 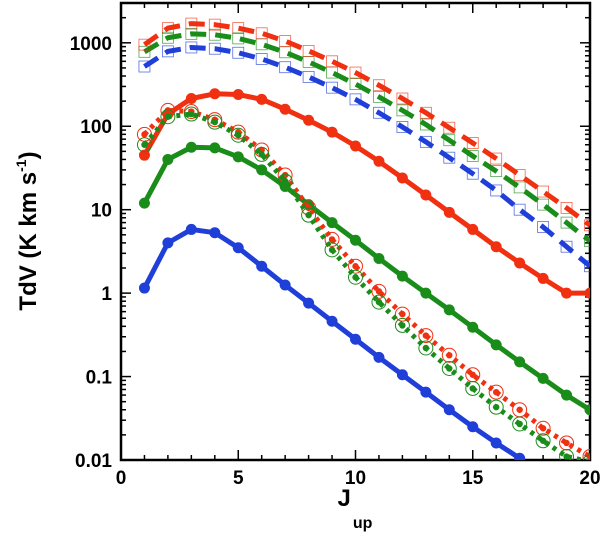 What do you see at coordinates (91, 44) in the screenshot?
I see `y-tick-label: 1000` at bounding box center [91, 44].